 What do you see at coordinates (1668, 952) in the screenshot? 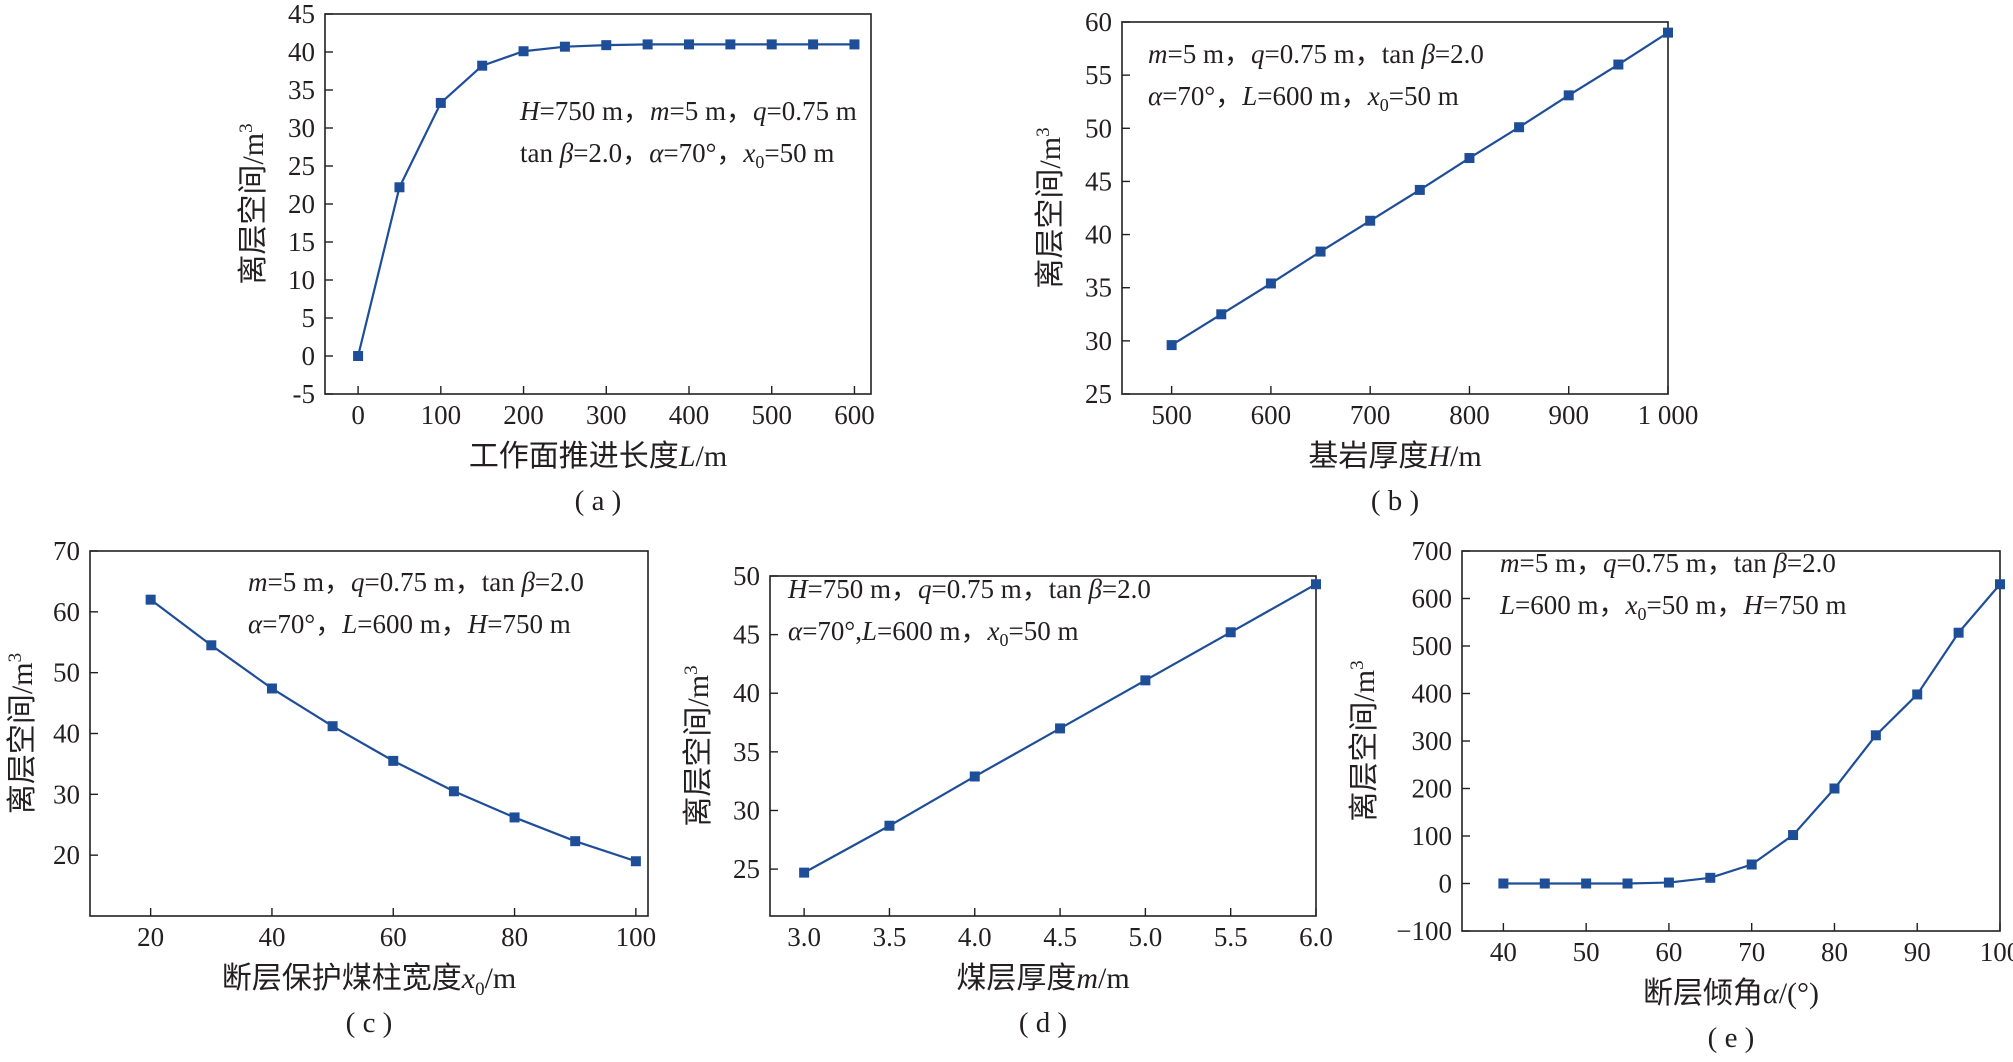
I see `x-tick-label: 60` at bounding box center [1668, 952].